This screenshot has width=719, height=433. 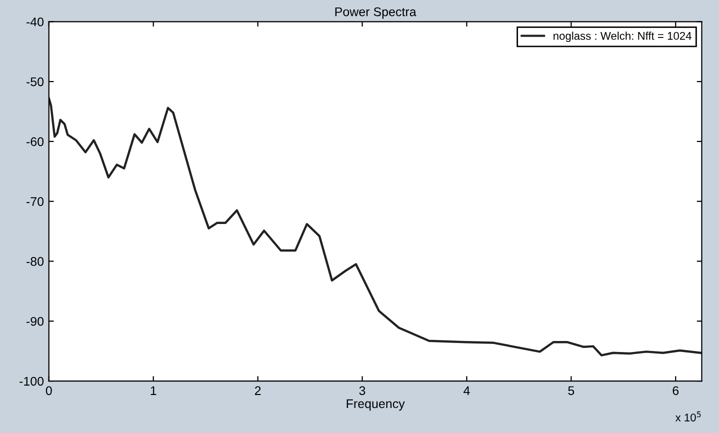 I want to click on y-tick-label: -90, so click(x=35, y=321).